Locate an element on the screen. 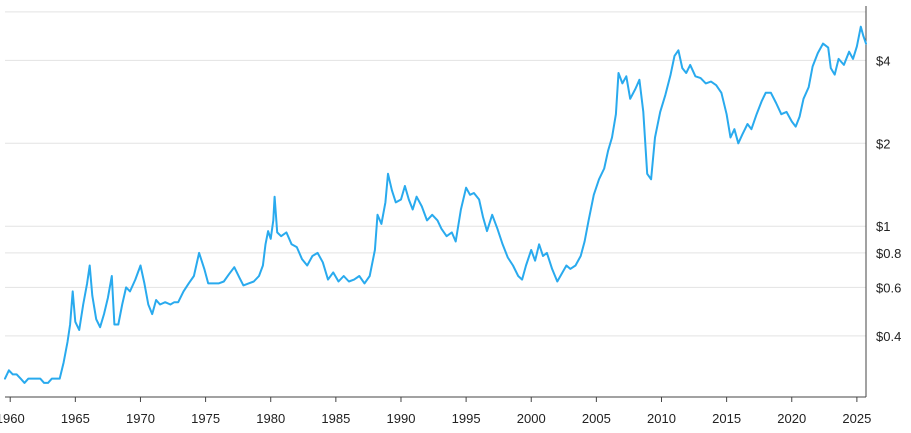 The width and height of the screenshot is (911, 433). x-tick-label: 1990 is located at coordinates (401, 418).